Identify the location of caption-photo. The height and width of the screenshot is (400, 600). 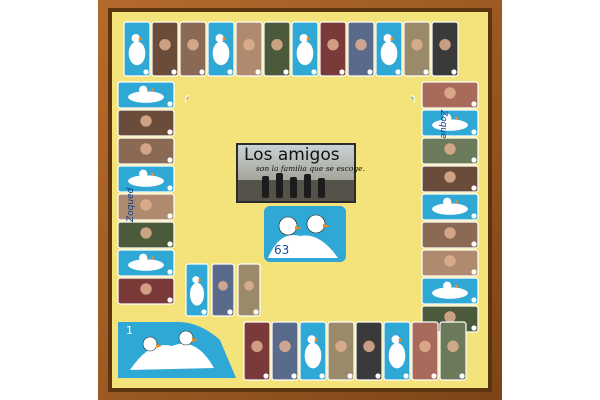
(296, 173).